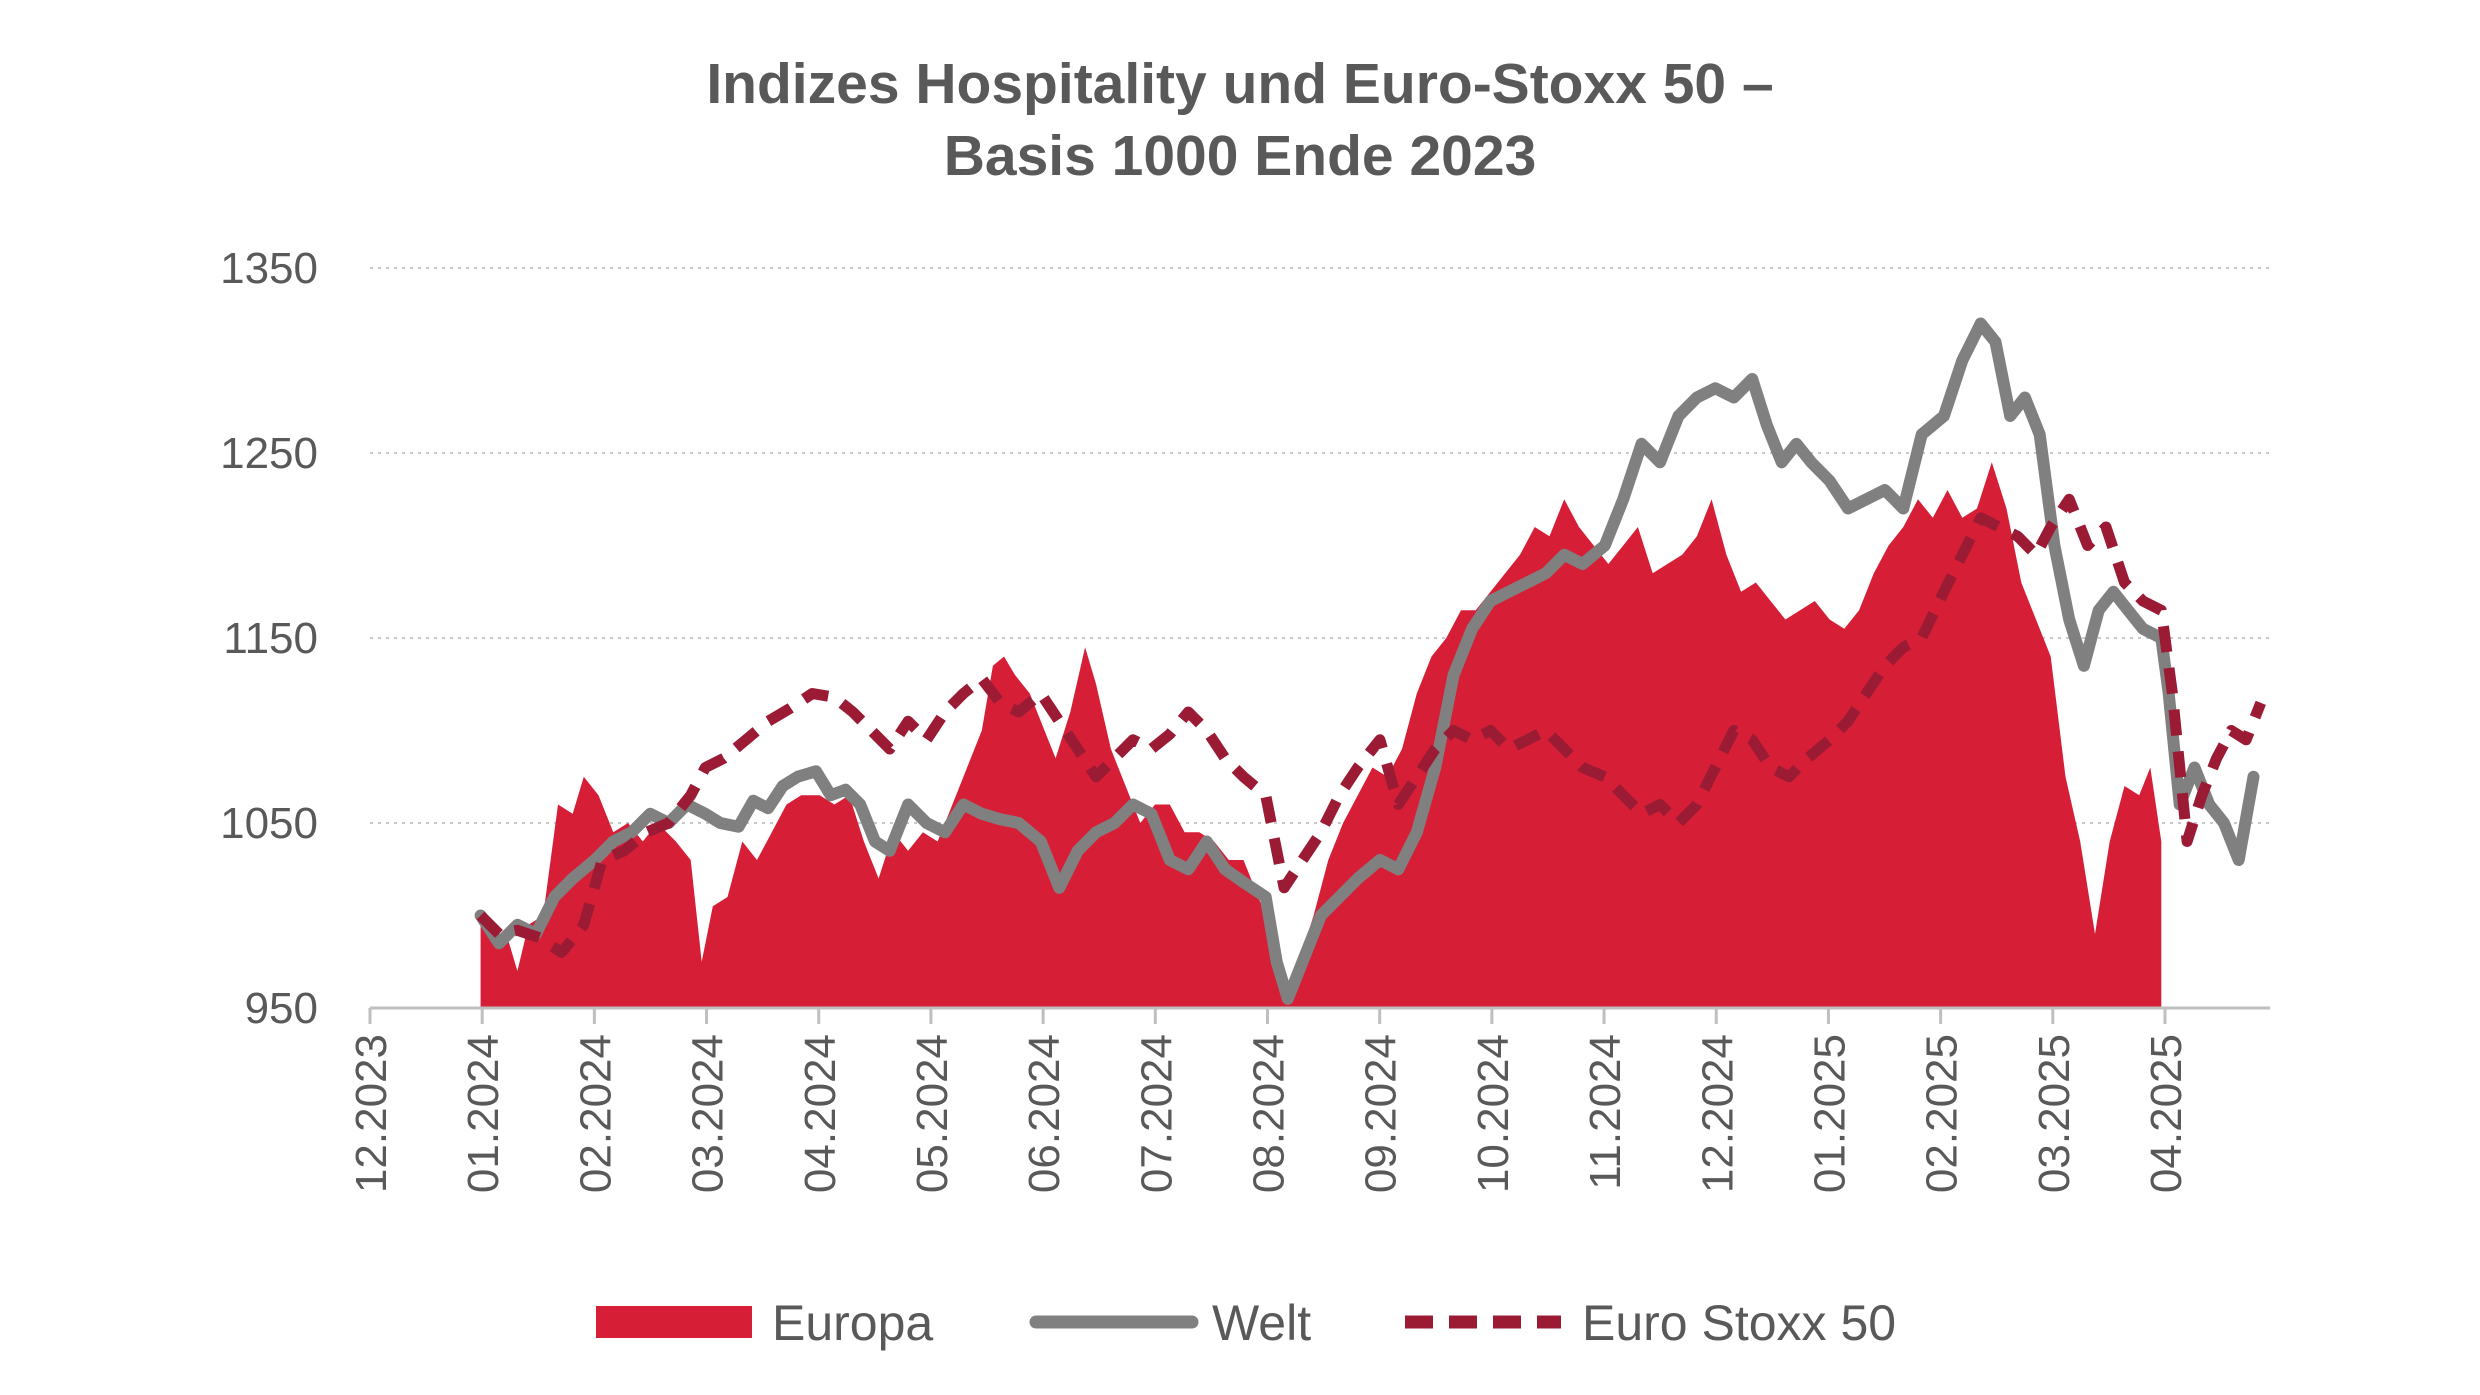 Image resolution: width=2480 pixels, height=1395 pixels. What do you see at coordinates (595, 1113) in the screenshot?
I see `x-tick-label: 02.2024` at bounding box center [595, 1113].